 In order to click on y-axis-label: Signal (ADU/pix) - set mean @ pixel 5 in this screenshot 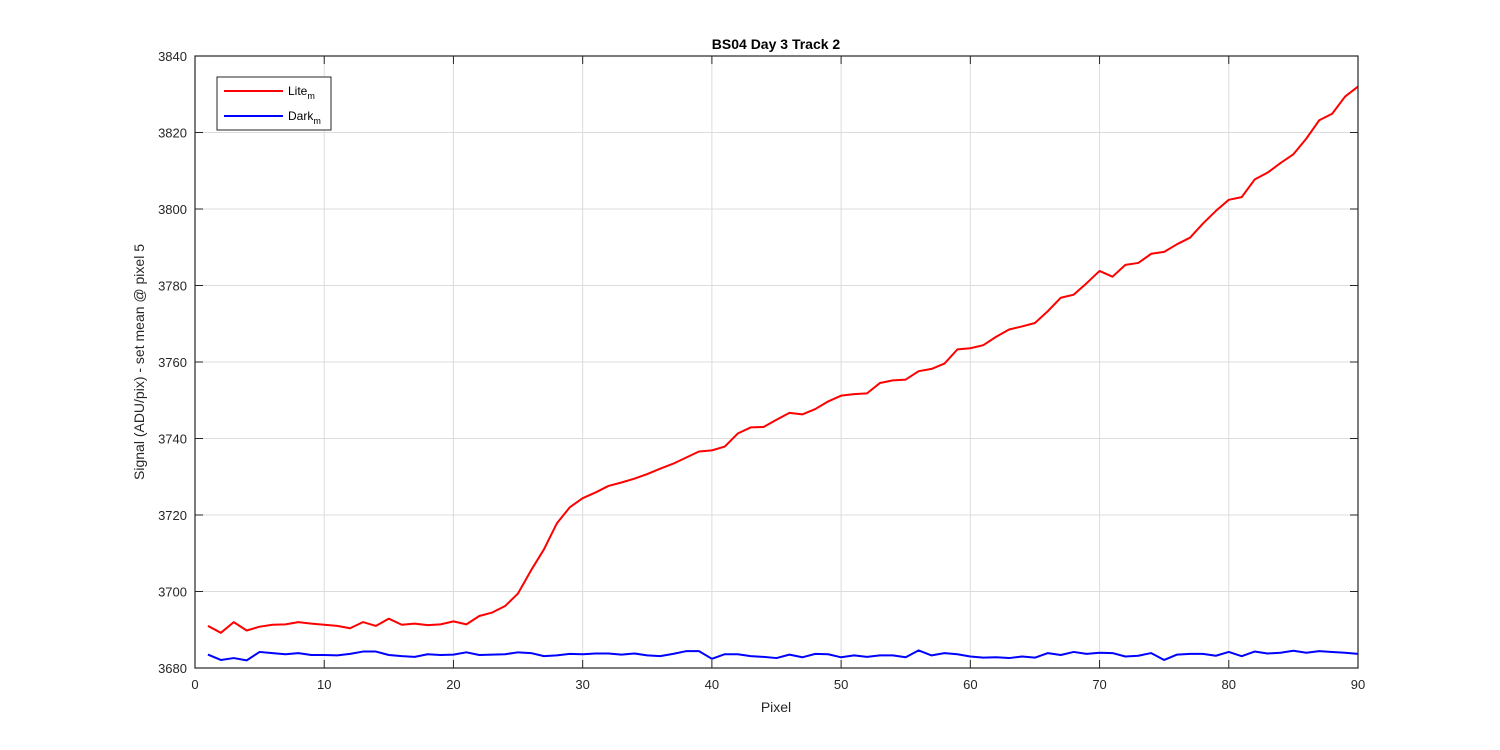, I will do `click(139, 362)`.